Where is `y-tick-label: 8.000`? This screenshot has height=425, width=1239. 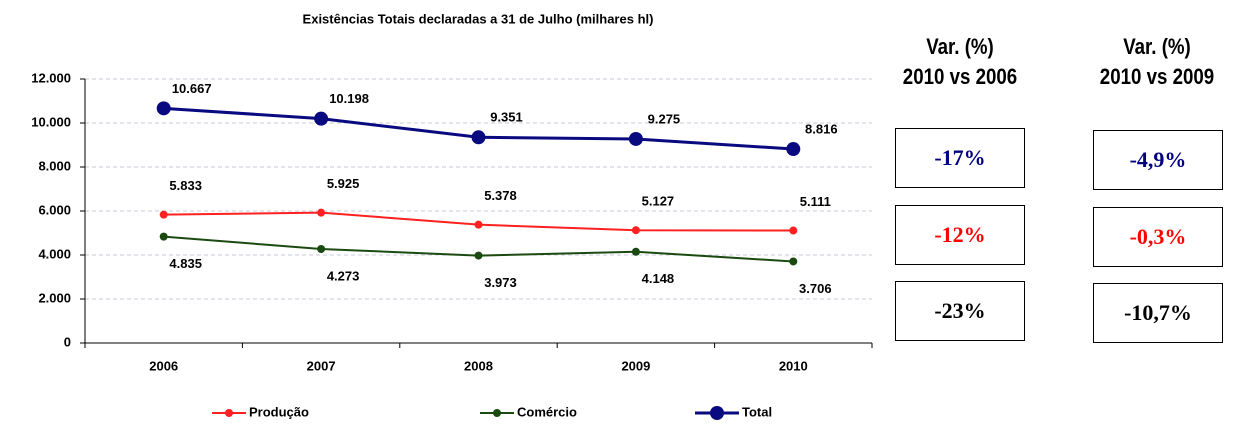
y-tick-label: 8.000 is located at coordinates (54, 165).